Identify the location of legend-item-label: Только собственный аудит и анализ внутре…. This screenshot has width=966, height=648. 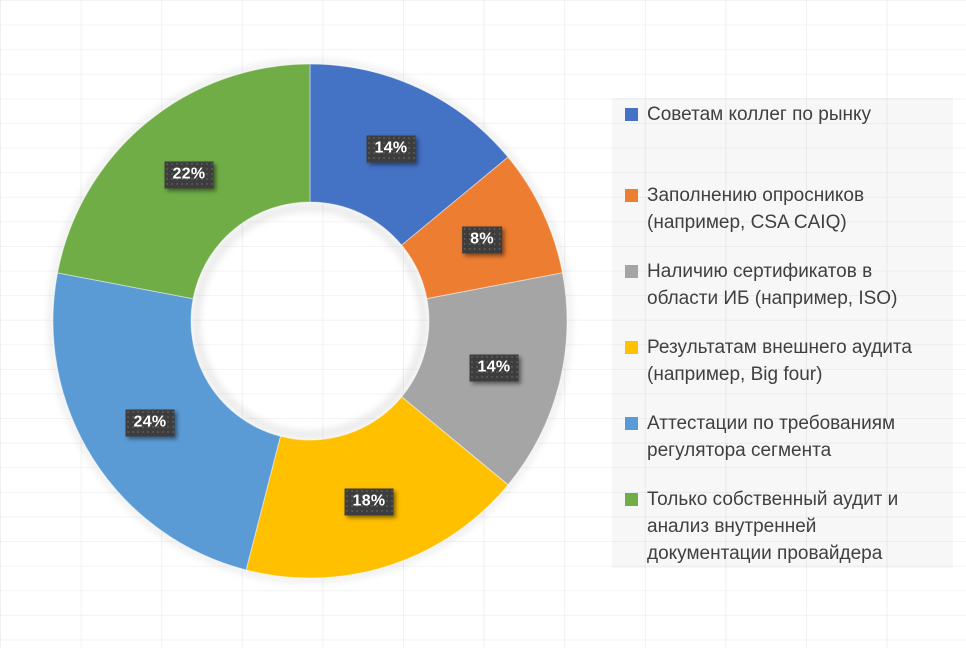
(773, 526).